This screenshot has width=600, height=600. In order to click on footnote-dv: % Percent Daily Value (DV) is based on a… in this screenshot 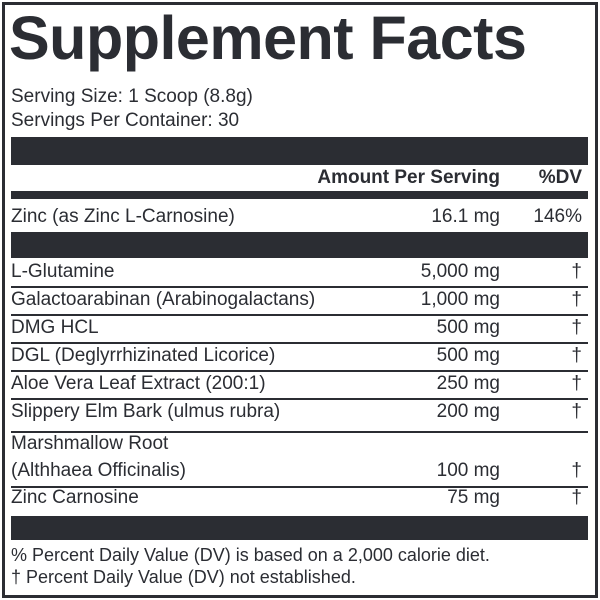, I will do `click(250, 555)`.